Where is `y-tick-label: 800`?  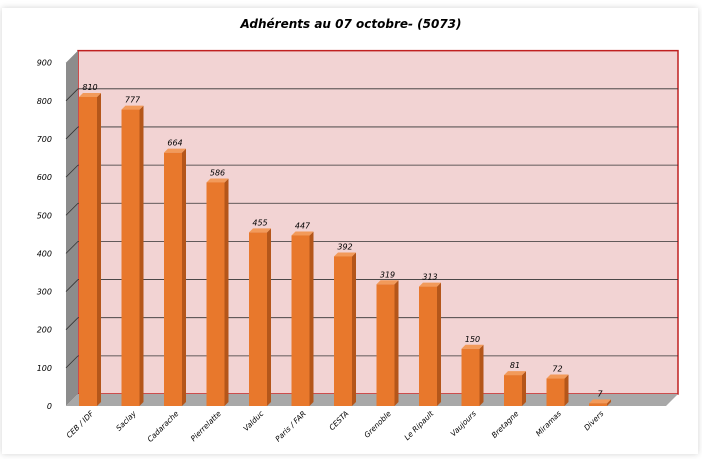 y-tick-label: 800 is located at coordinates (44, 101).